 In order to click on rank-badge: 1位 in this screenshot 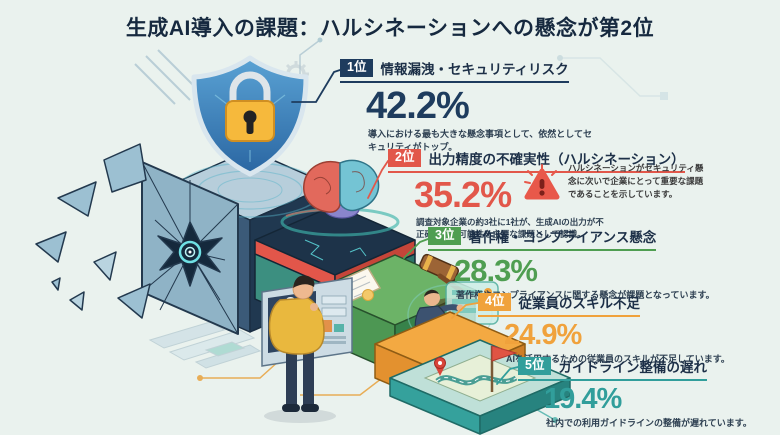, I will do `click(357, 68)`.